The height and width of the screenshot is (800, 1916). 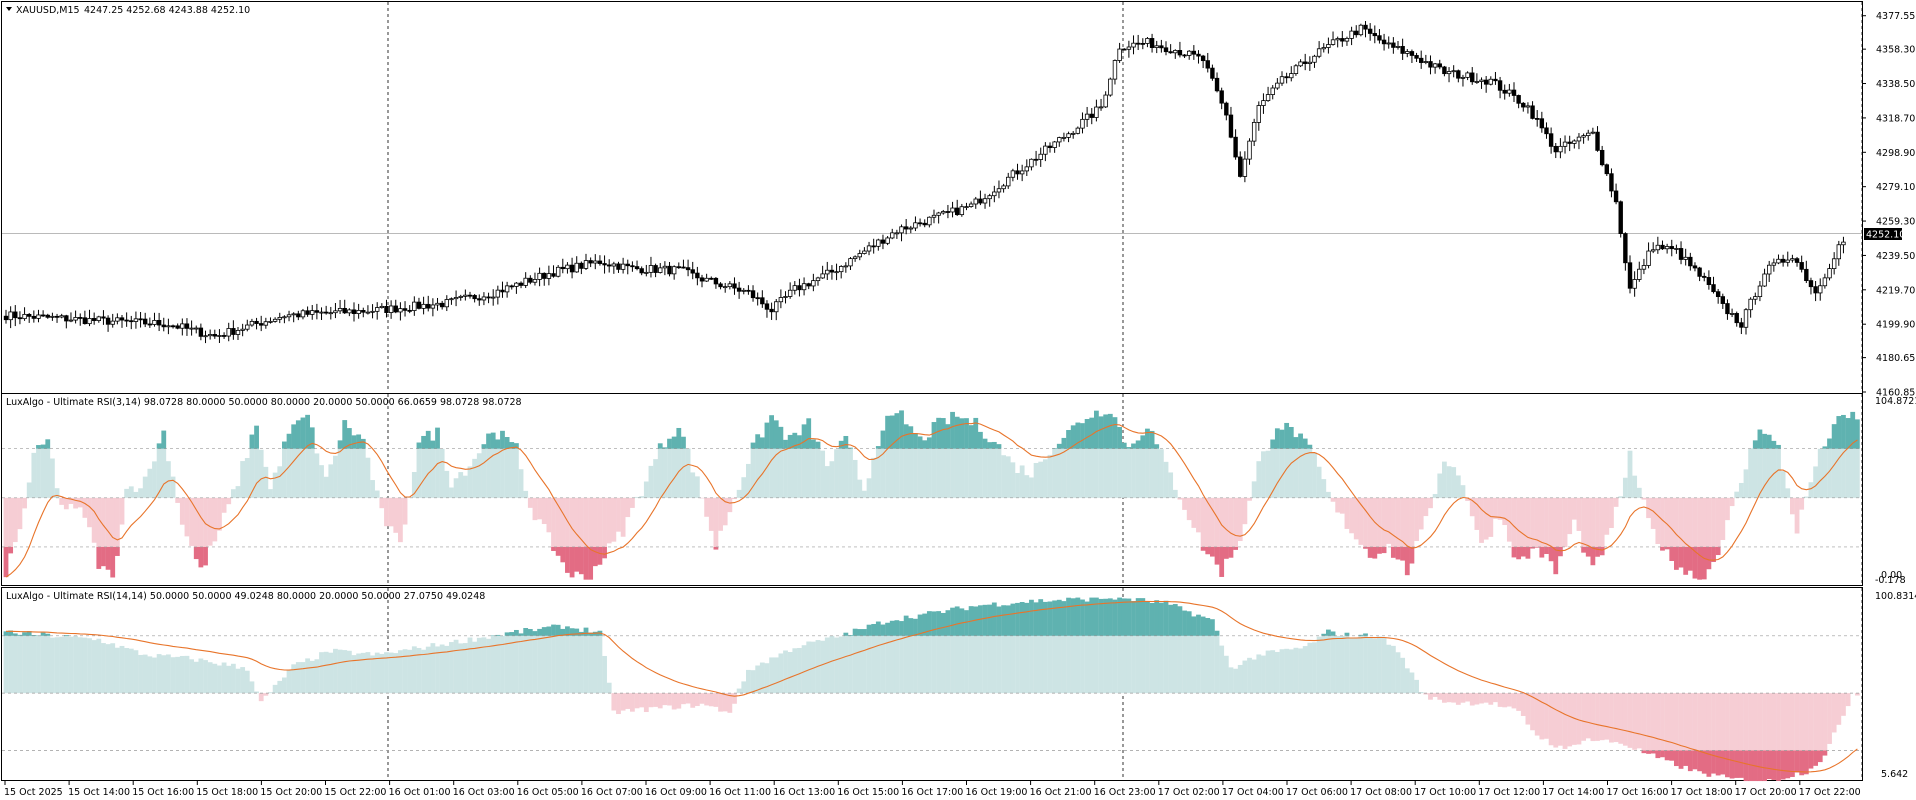 I want to click on price-tick-label: 4358.30, so click(x=1895, y=50).